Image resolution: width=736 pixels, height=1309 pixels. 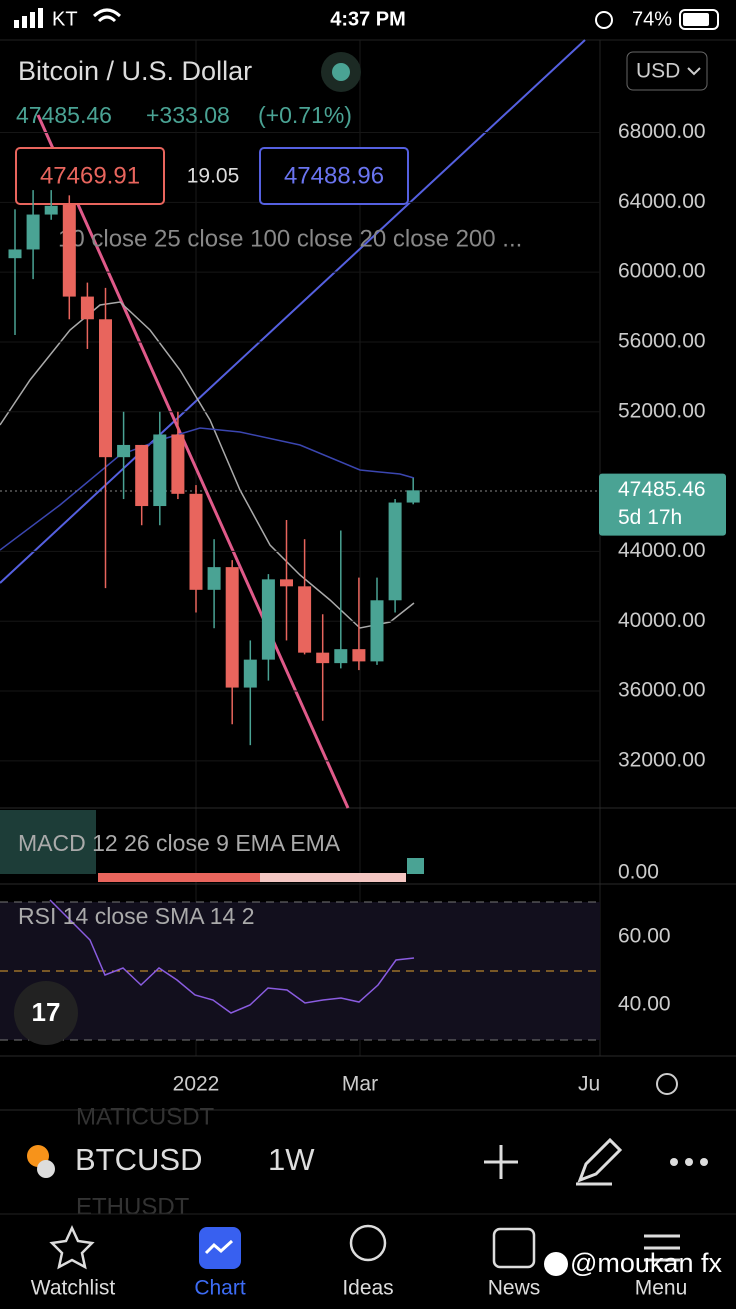 I want to click on countdown: 5d 17h, so click(x=650, y=517).